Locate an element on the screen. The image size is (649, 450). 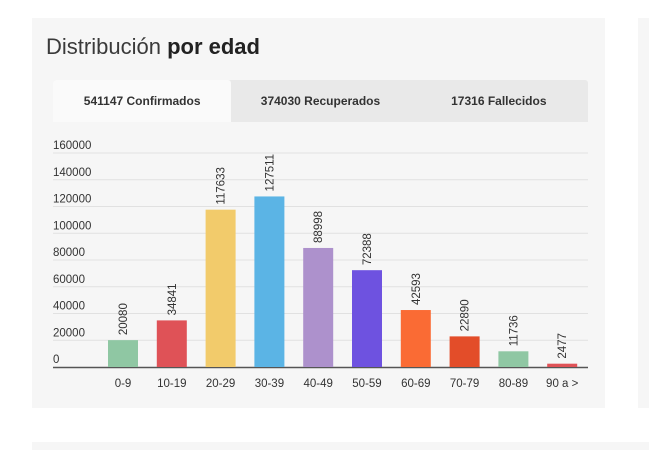
tab-recuperados-label: 374030 Recuperados is located at coordinates (320, 101).